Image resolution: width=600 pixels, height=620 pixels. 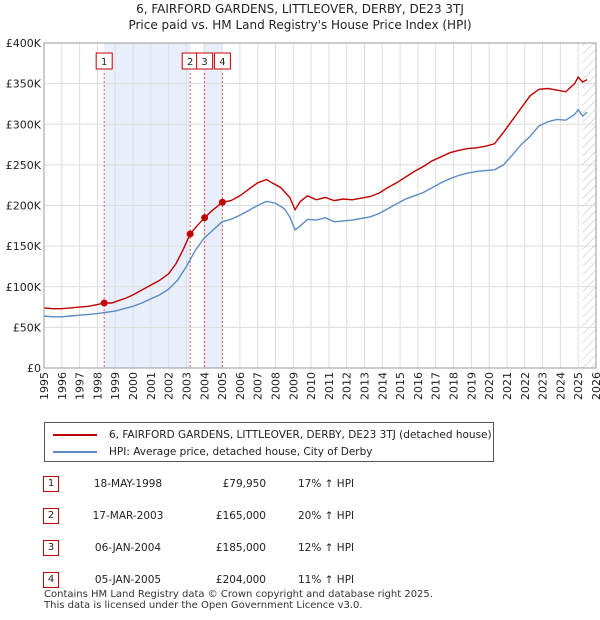 I want to click on transaction-marker: 3, so click(x=51, y=548).